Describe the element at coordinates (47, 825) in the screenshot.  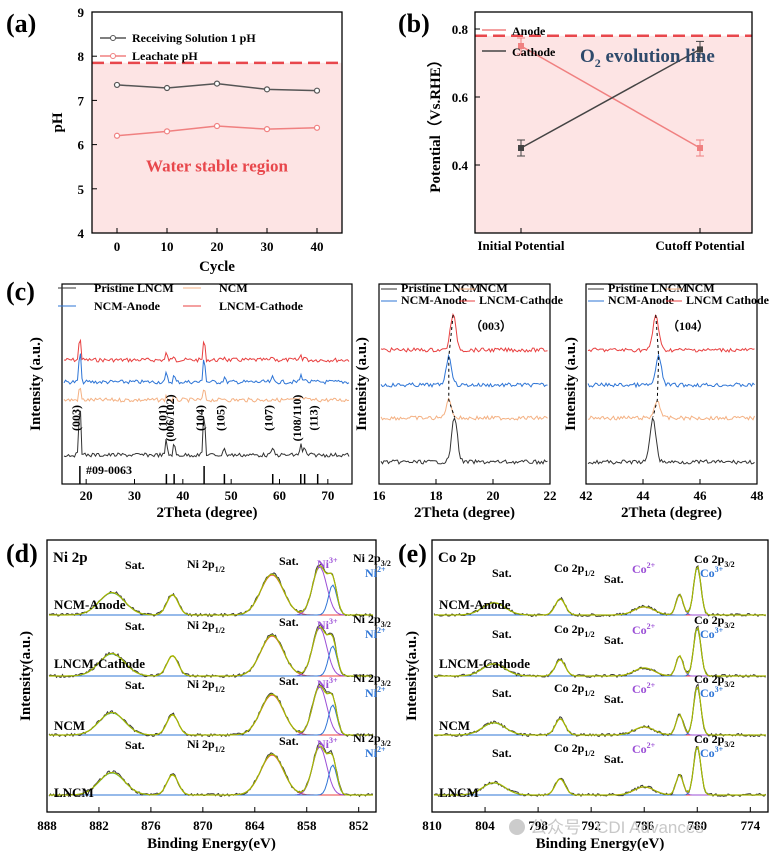
I see `x-tick-label: 888` at that location.